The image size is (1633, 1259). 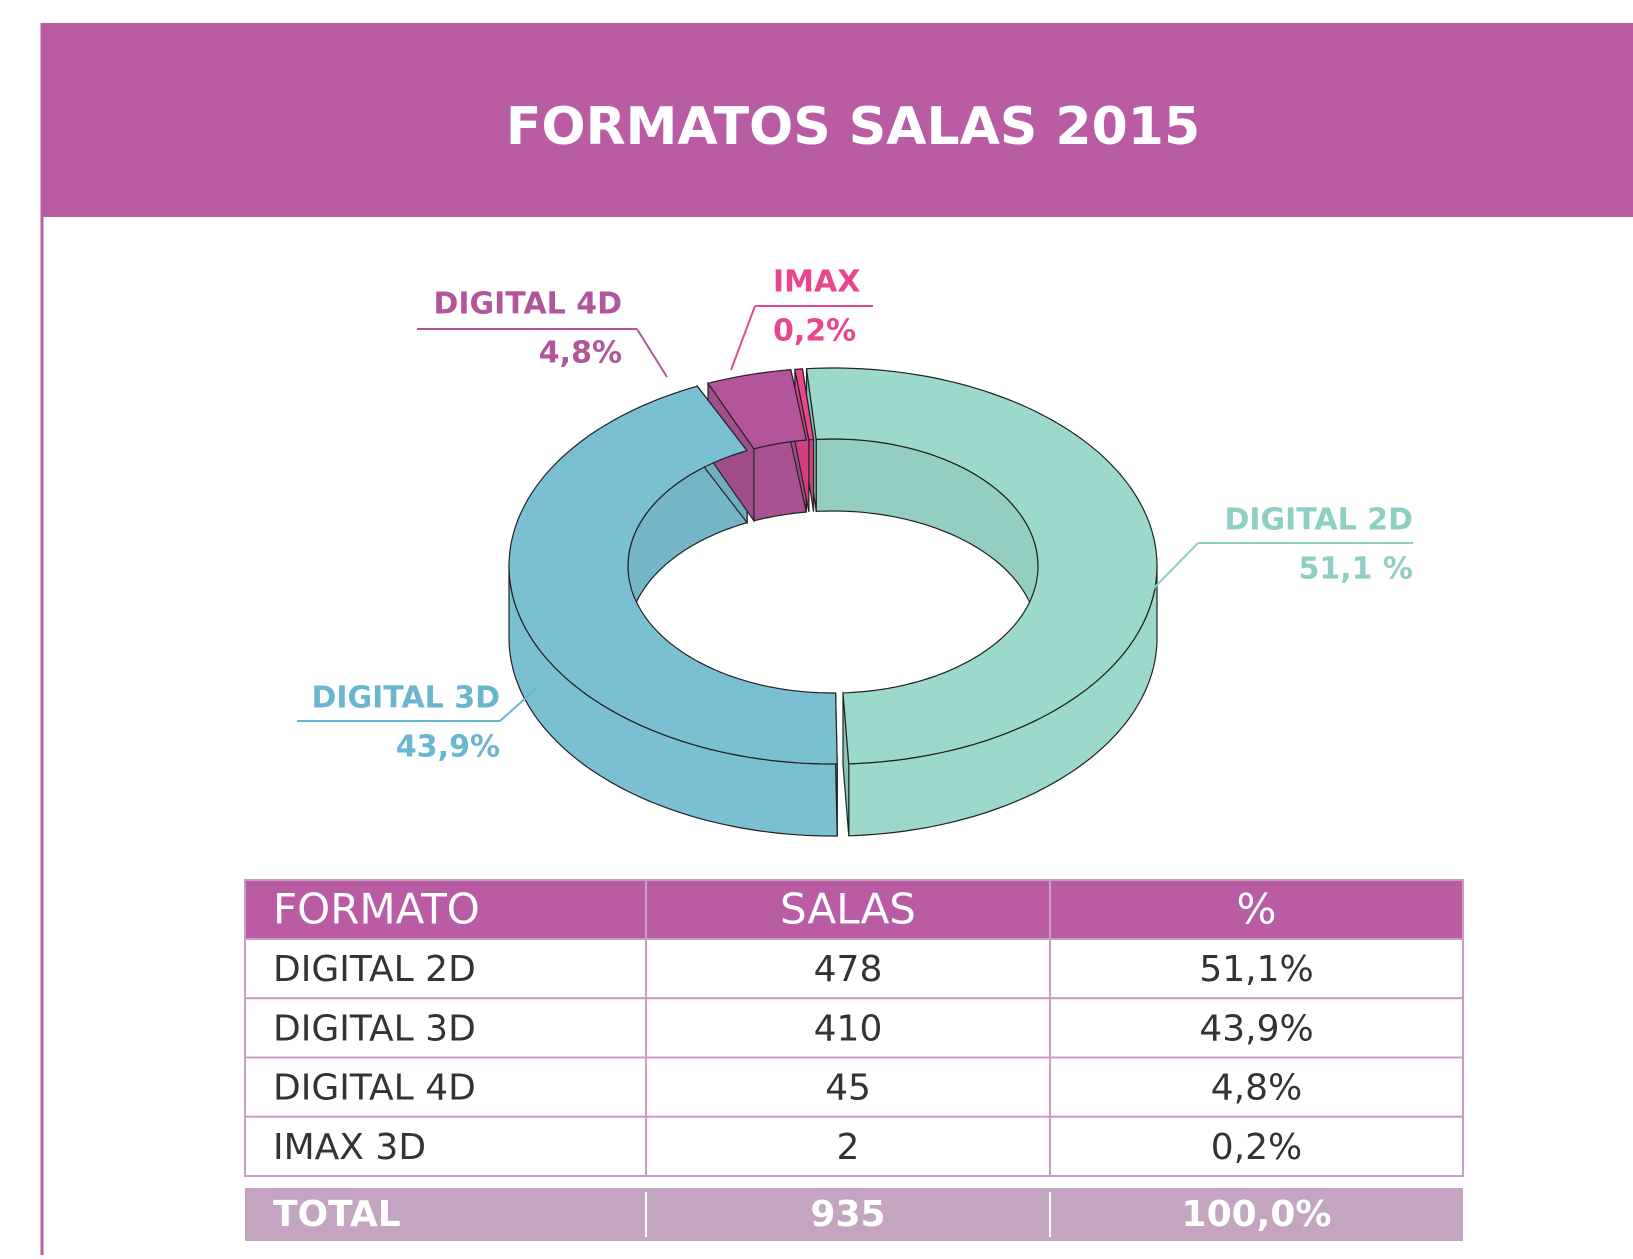 I want to click on header-cell: FORMATO, so click(x=376, y=909).